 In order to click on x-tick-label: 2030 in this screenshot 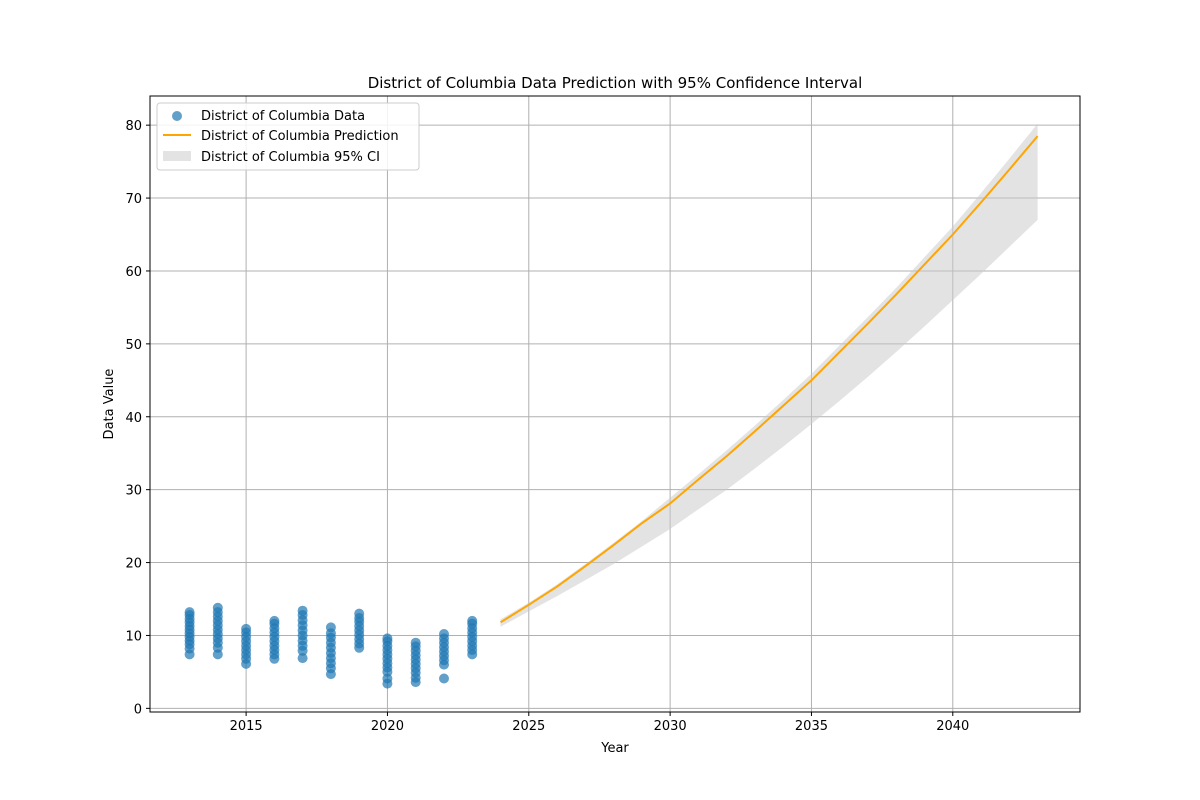, I will do `click(670, 726)`.